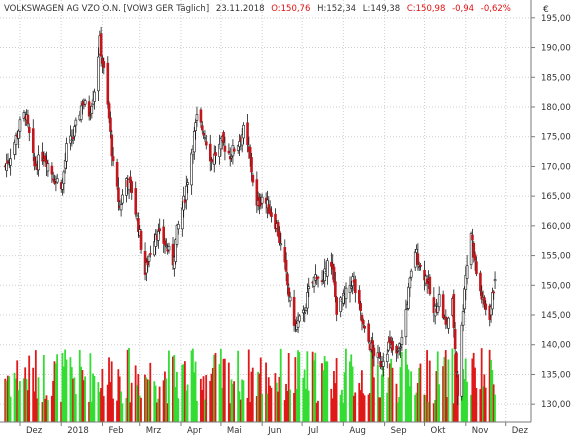 This screenshot has width=580, height=435. What do you see at coordinates (240, 9) in the screenshot?
I see `header-date: 23.11.2018` at bounding box center [240, 9].